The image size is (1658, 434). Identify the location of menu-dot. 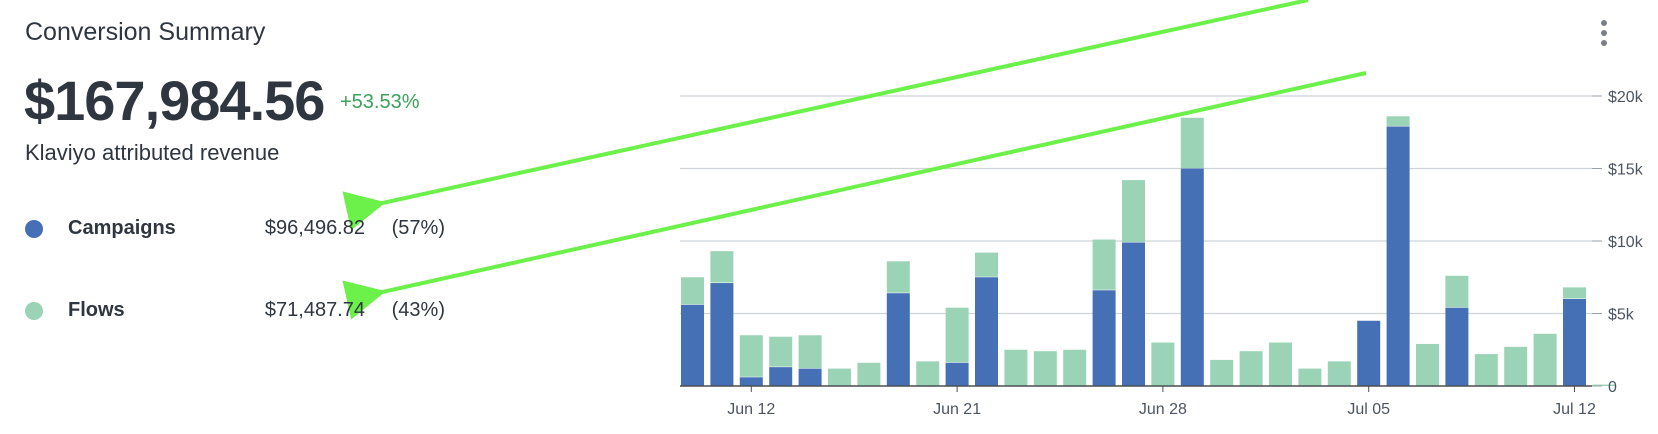
(1604, 43).